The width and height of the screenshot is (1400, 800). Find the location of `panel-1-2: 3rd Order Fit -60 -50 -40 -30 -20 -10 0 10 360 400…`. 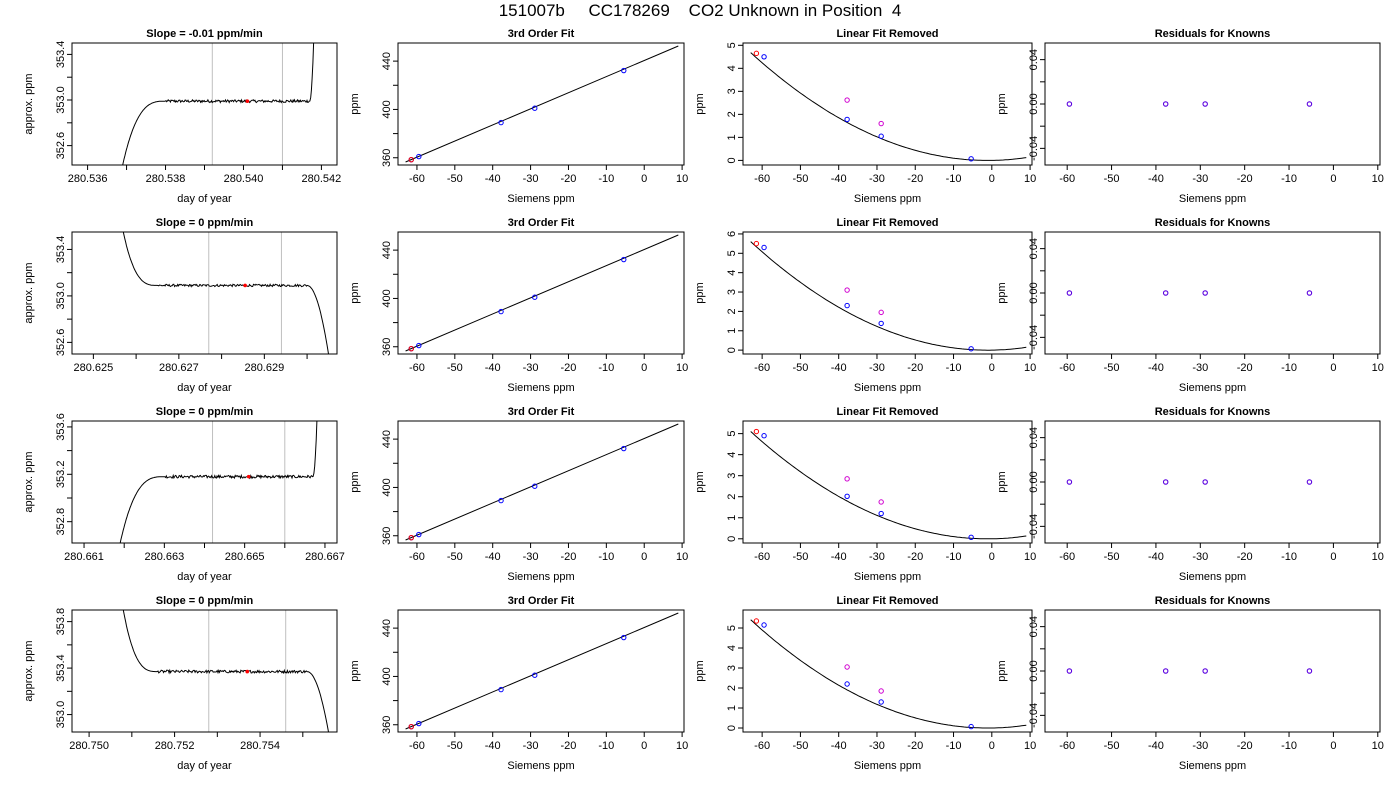

panel-1-2: 3rd Order Fit -60 -50 -40 -30 -20 -10 0 10 360 400… is located at coordinates (518, 116).